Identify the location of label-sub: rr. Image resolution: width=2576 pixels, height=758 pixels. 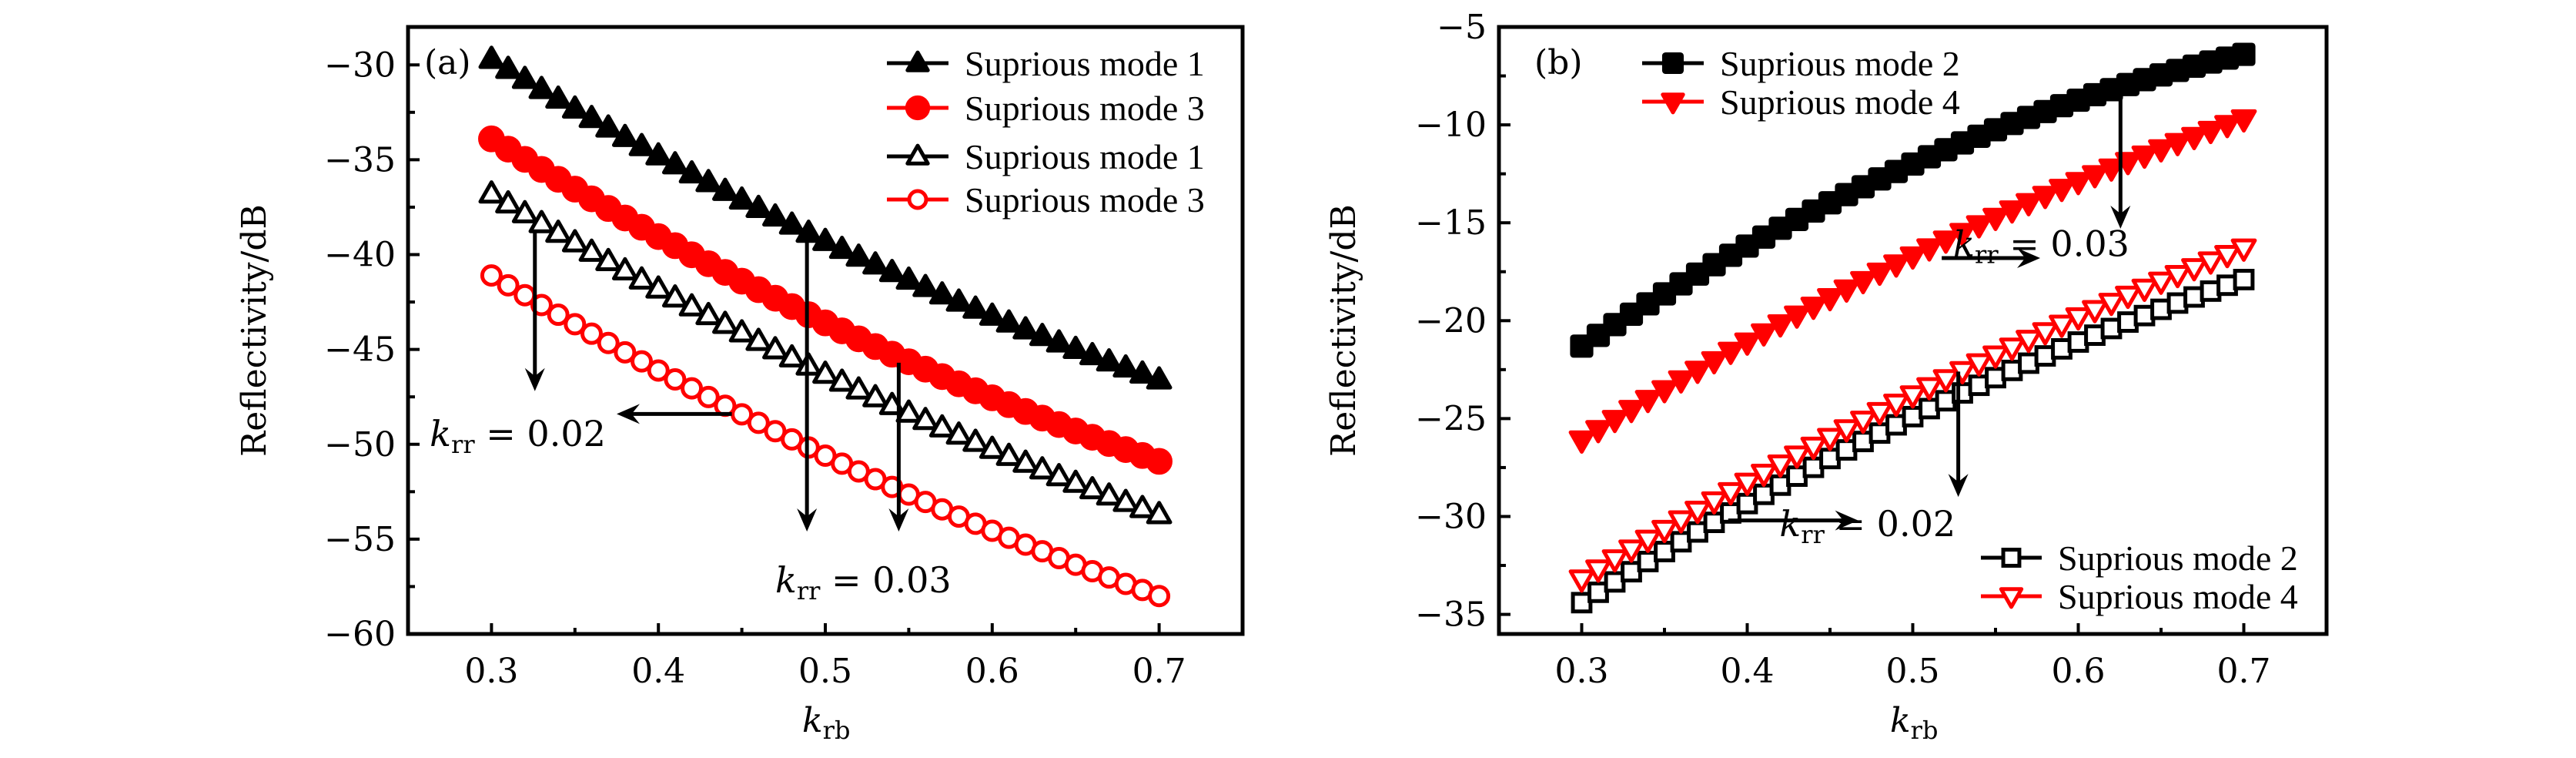
(463, 445).